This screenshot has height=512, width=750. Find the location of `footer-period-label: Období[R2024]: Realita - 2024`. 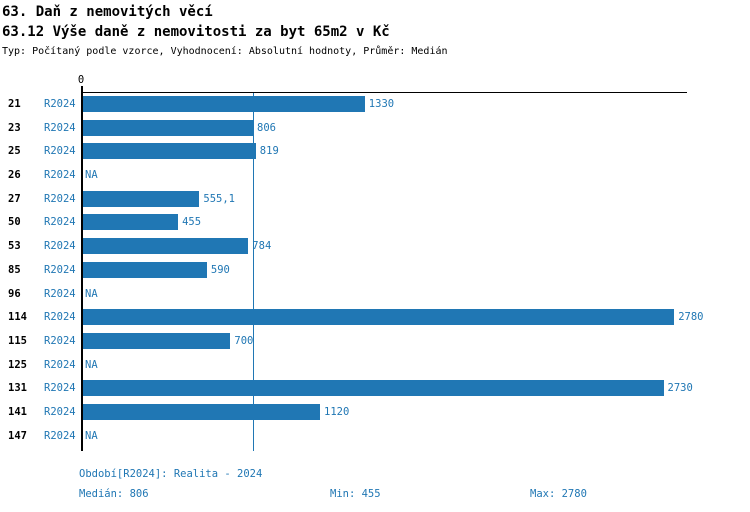

footer-period-label: Období[R2024]: Realita - 2024 is located at coordinates (171, 474).